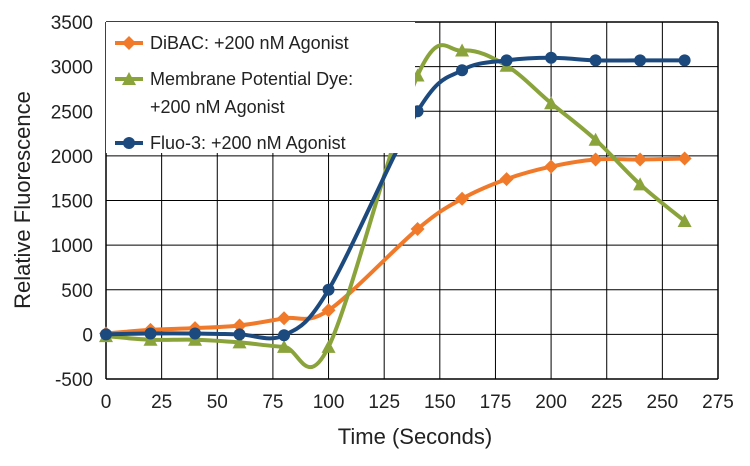 This screenshot has height=466, width=750. I want to click on x-axis-tick-labels: 0 25 50 75 100 125 150 175 200 225 250 275, so click(417, 402).